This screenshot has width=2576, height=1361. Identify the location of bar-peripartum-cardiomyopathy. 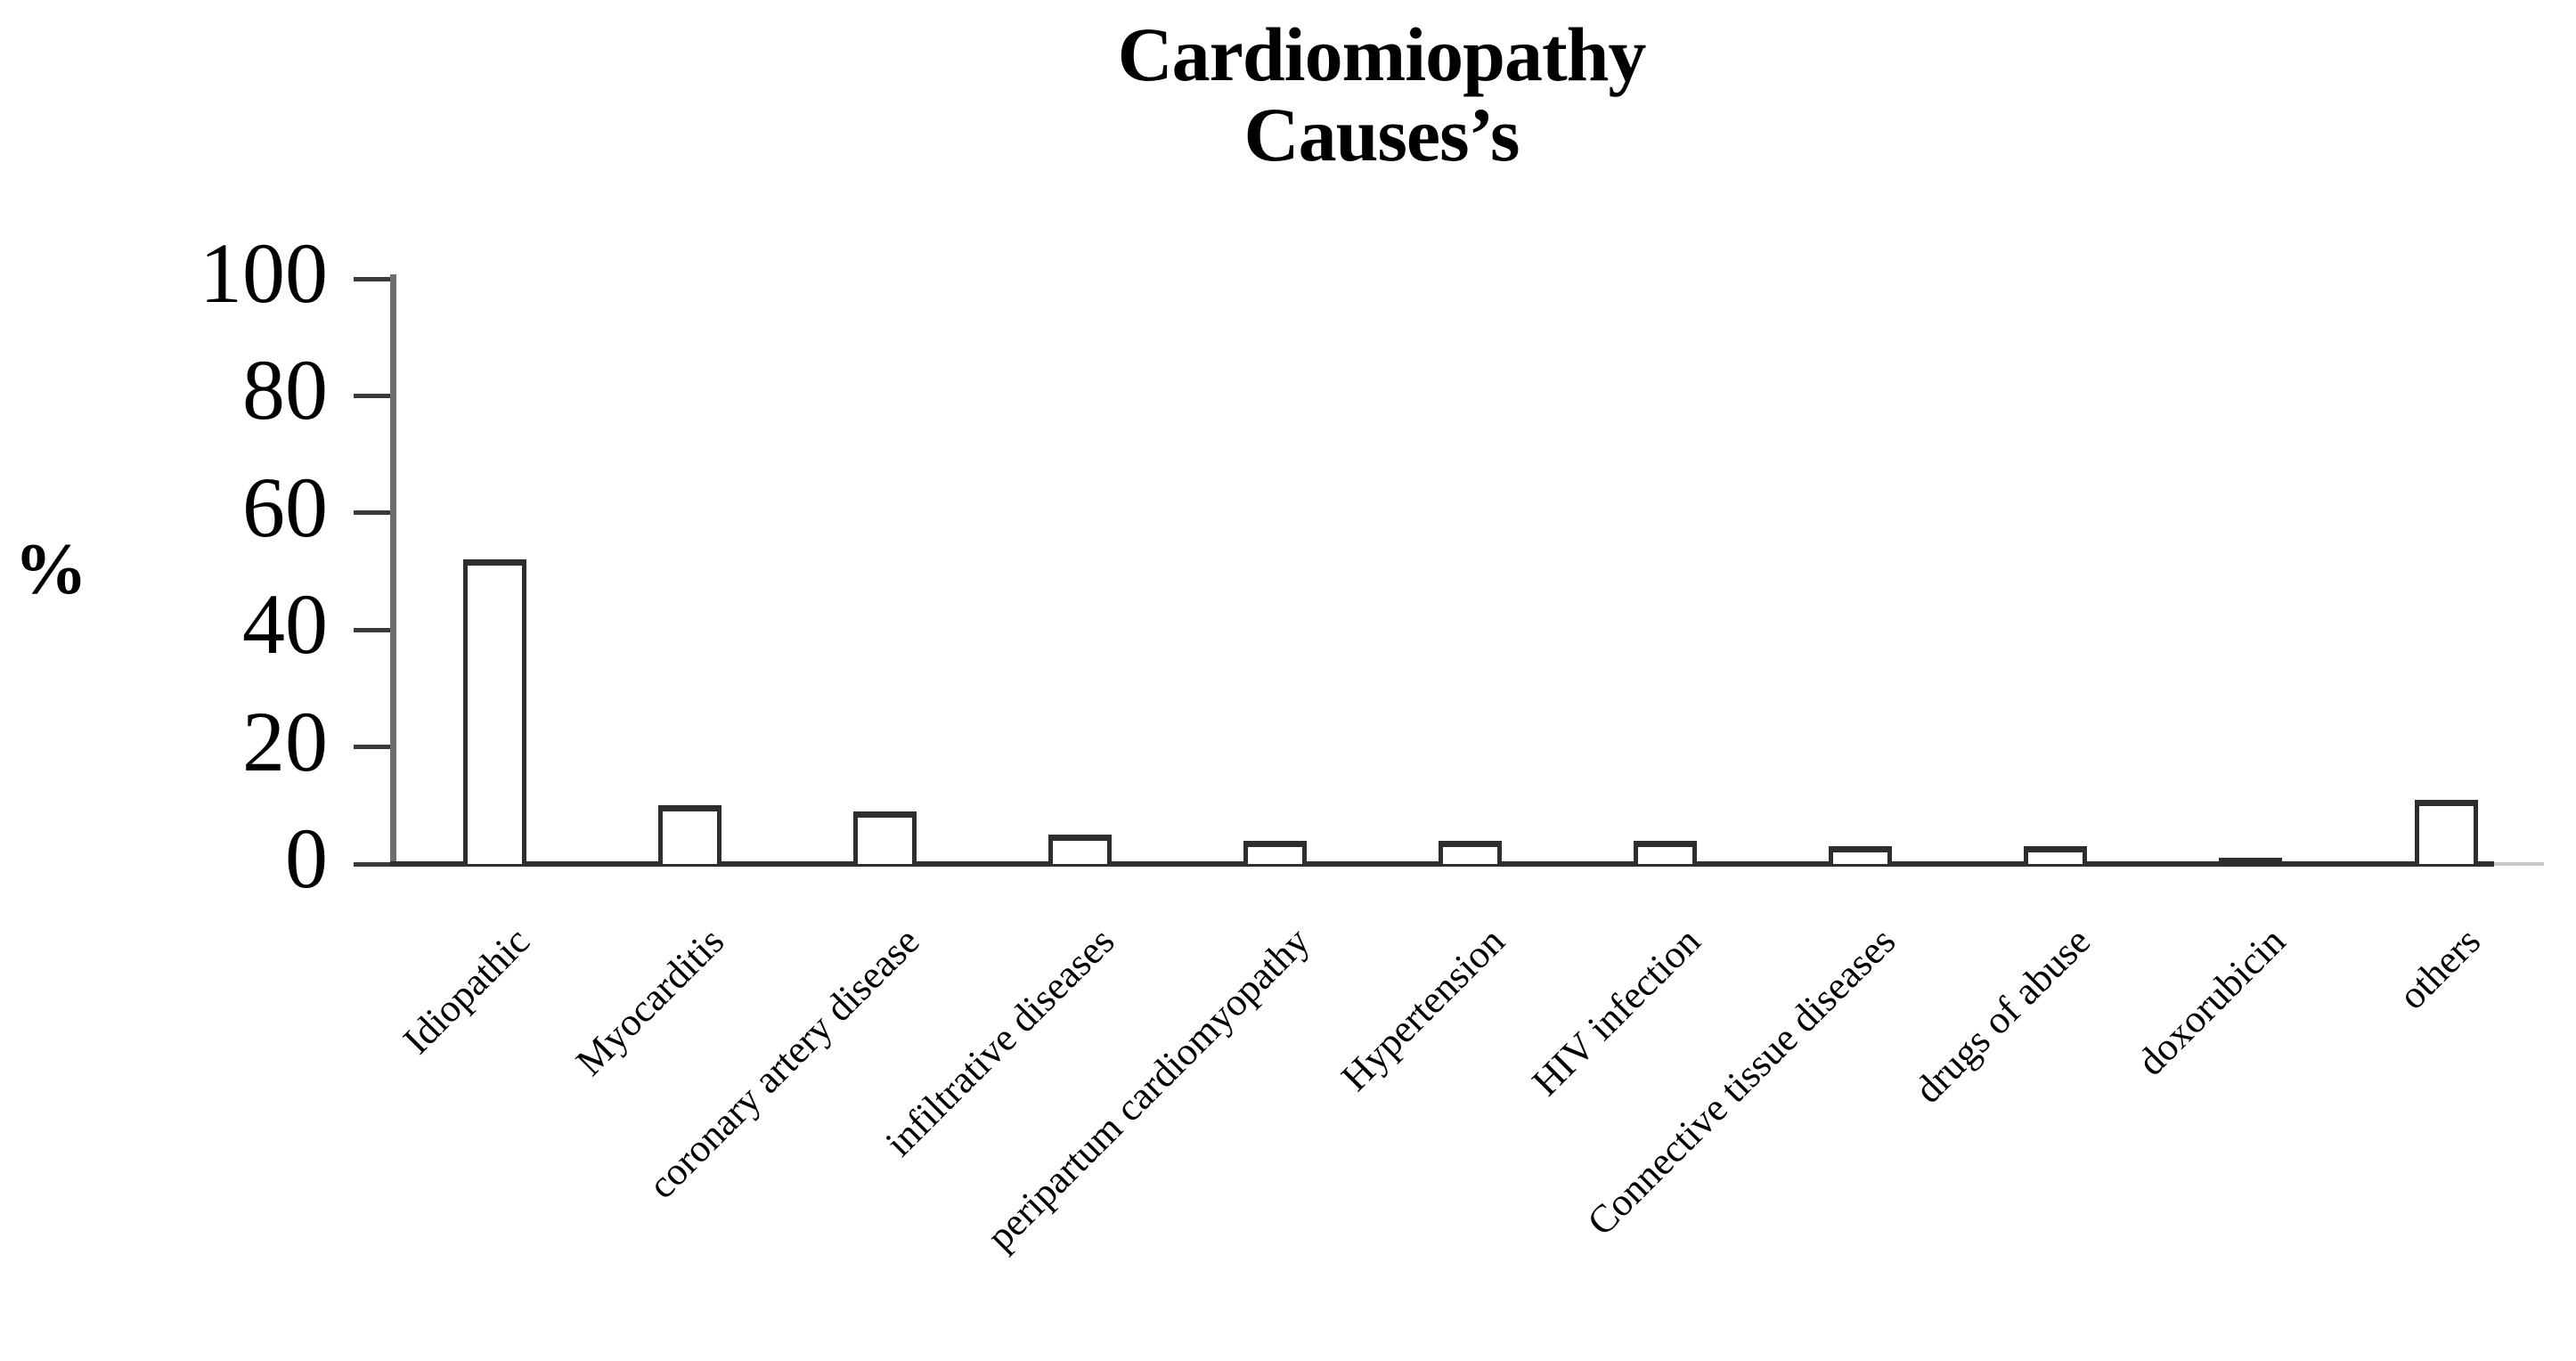
(1275, 852).